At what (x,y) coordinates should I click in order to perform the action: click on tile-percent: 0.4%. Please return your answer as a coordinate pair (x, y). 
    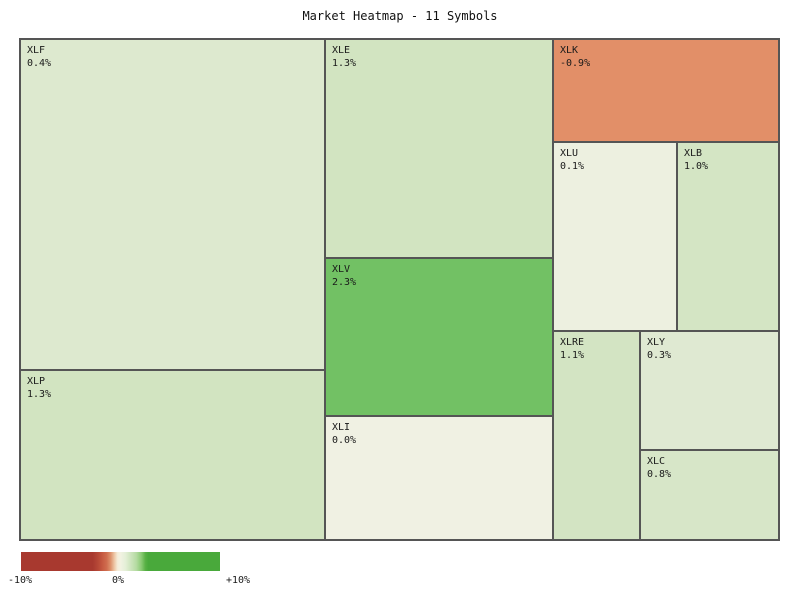
    Looking at the image, I should click on (39, 63).